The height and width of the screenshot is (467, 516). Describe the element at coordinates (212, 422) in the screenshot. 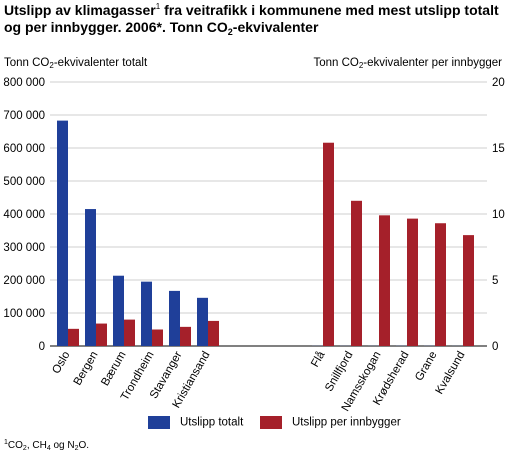

I see `legend-label-totalt: Utslipp totalt` at that location.